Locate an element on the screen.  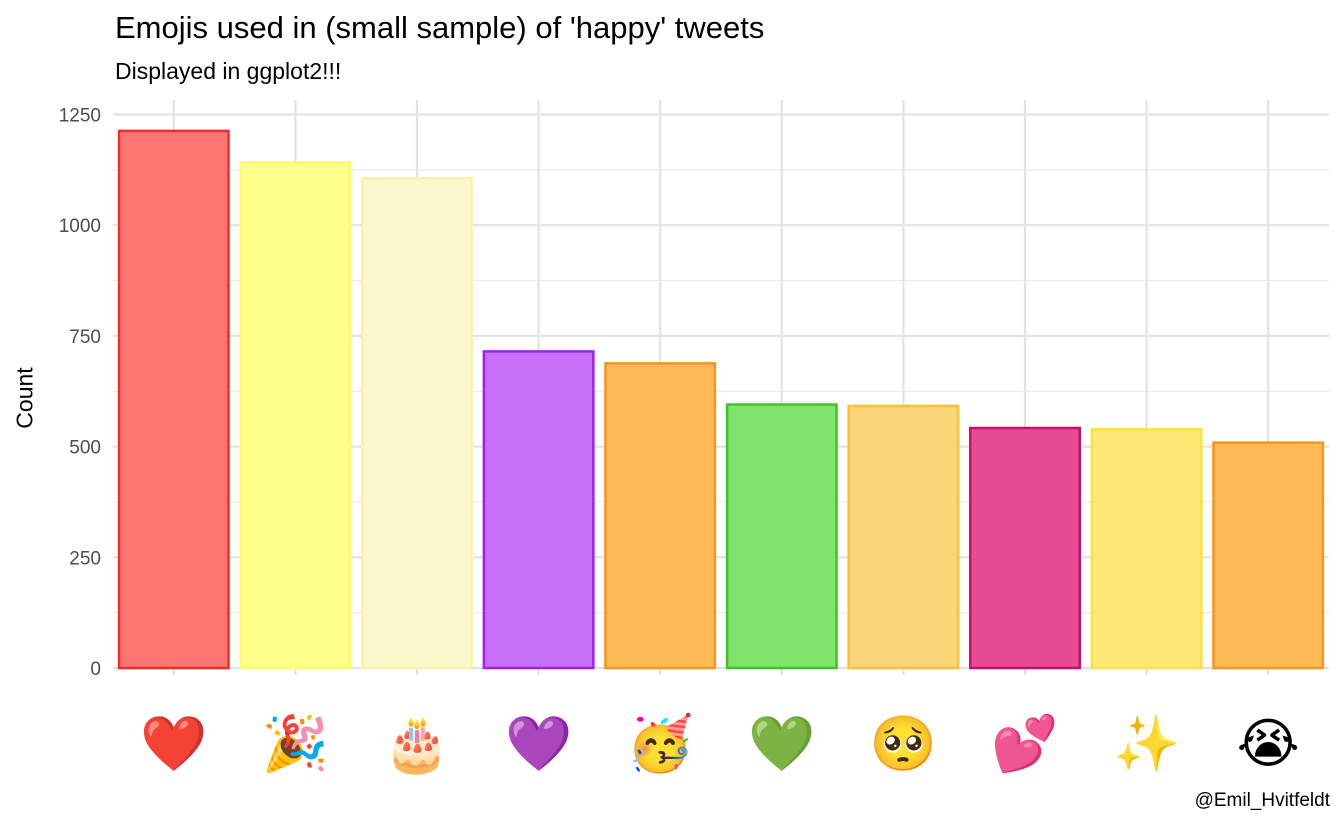
chart-caption: @Emil_Hvitfeldt is located at coordinates (1262, 800).